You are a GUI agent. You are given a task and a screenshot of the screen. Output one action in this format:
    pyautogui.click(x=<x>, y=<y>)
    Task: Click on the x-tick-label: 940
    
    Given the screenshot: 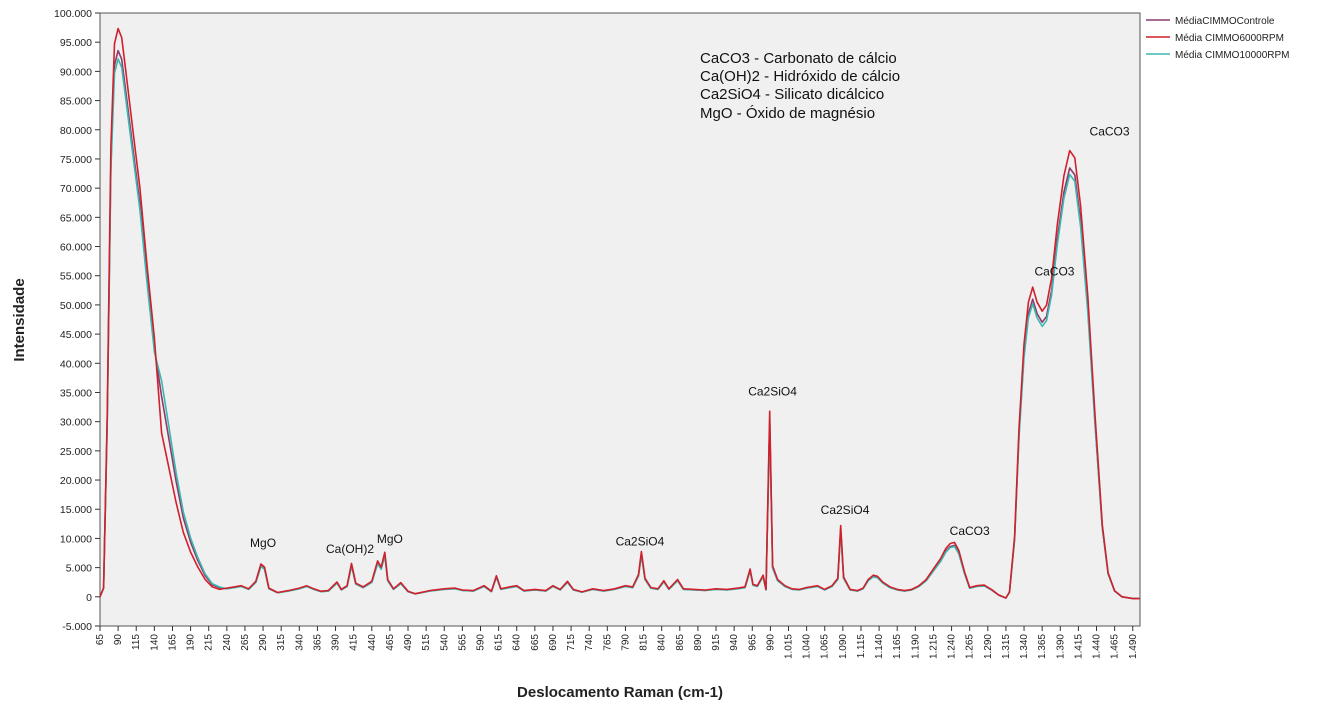 What is the action you would take?
    pyautogui.click(x=734, y=642)
    